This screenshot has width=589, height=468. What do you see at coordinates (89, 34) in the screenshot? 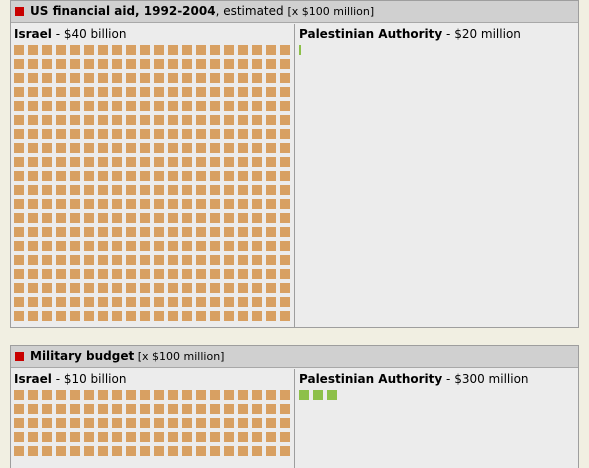
I see `aid-israel-amount: - $40 billion` at bounding box center [89, 34].